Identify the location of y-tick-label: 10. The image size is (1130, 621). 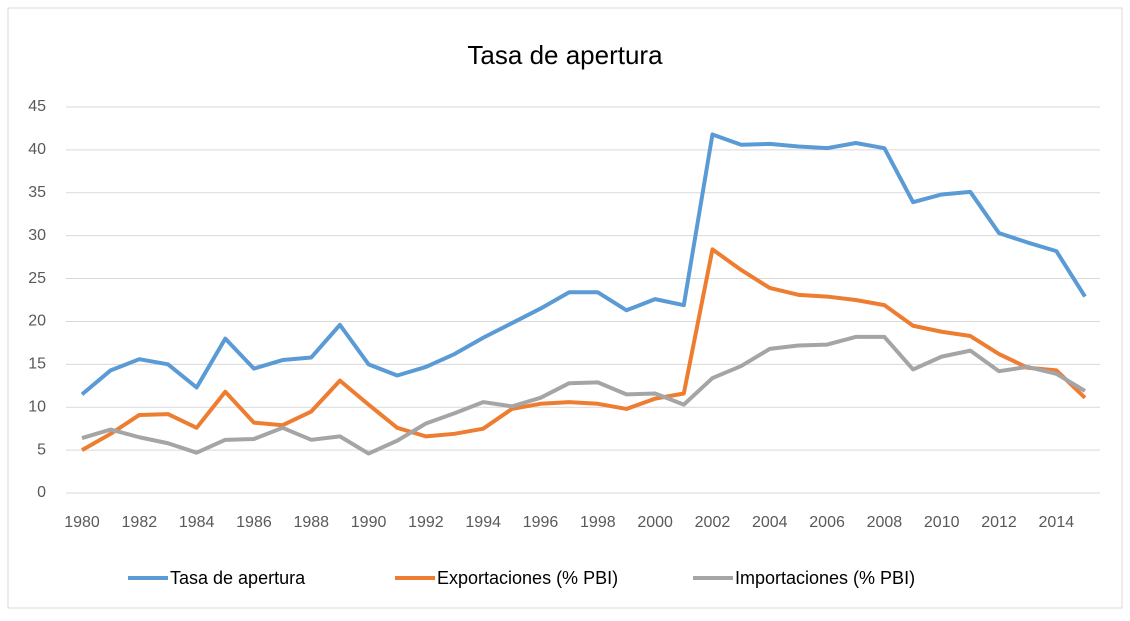
(37, 406).